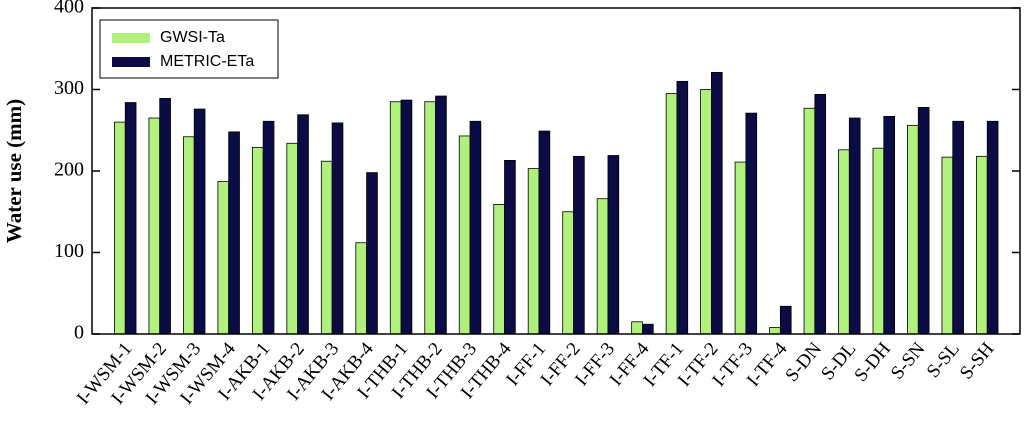  I want to click on y-tick-label: 400, so click(69, 9).